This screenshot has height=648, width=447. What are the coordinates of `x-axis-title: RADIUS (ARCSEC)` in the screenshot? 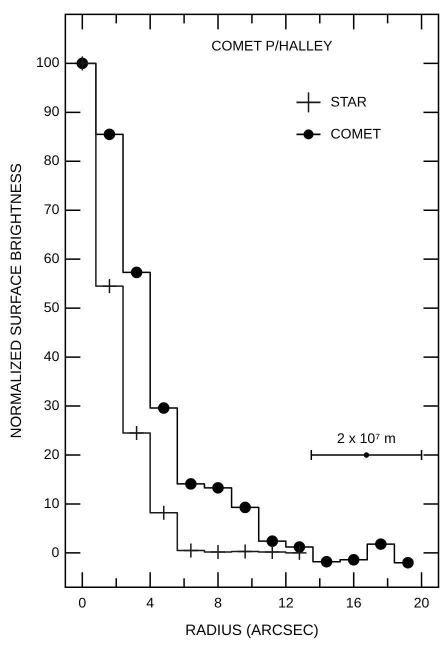 It's located at (252, 631).